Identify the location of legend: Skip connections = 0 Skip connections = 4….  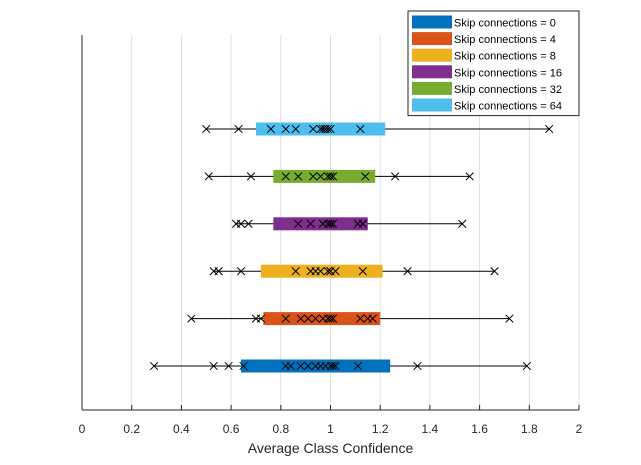
(493, 63).